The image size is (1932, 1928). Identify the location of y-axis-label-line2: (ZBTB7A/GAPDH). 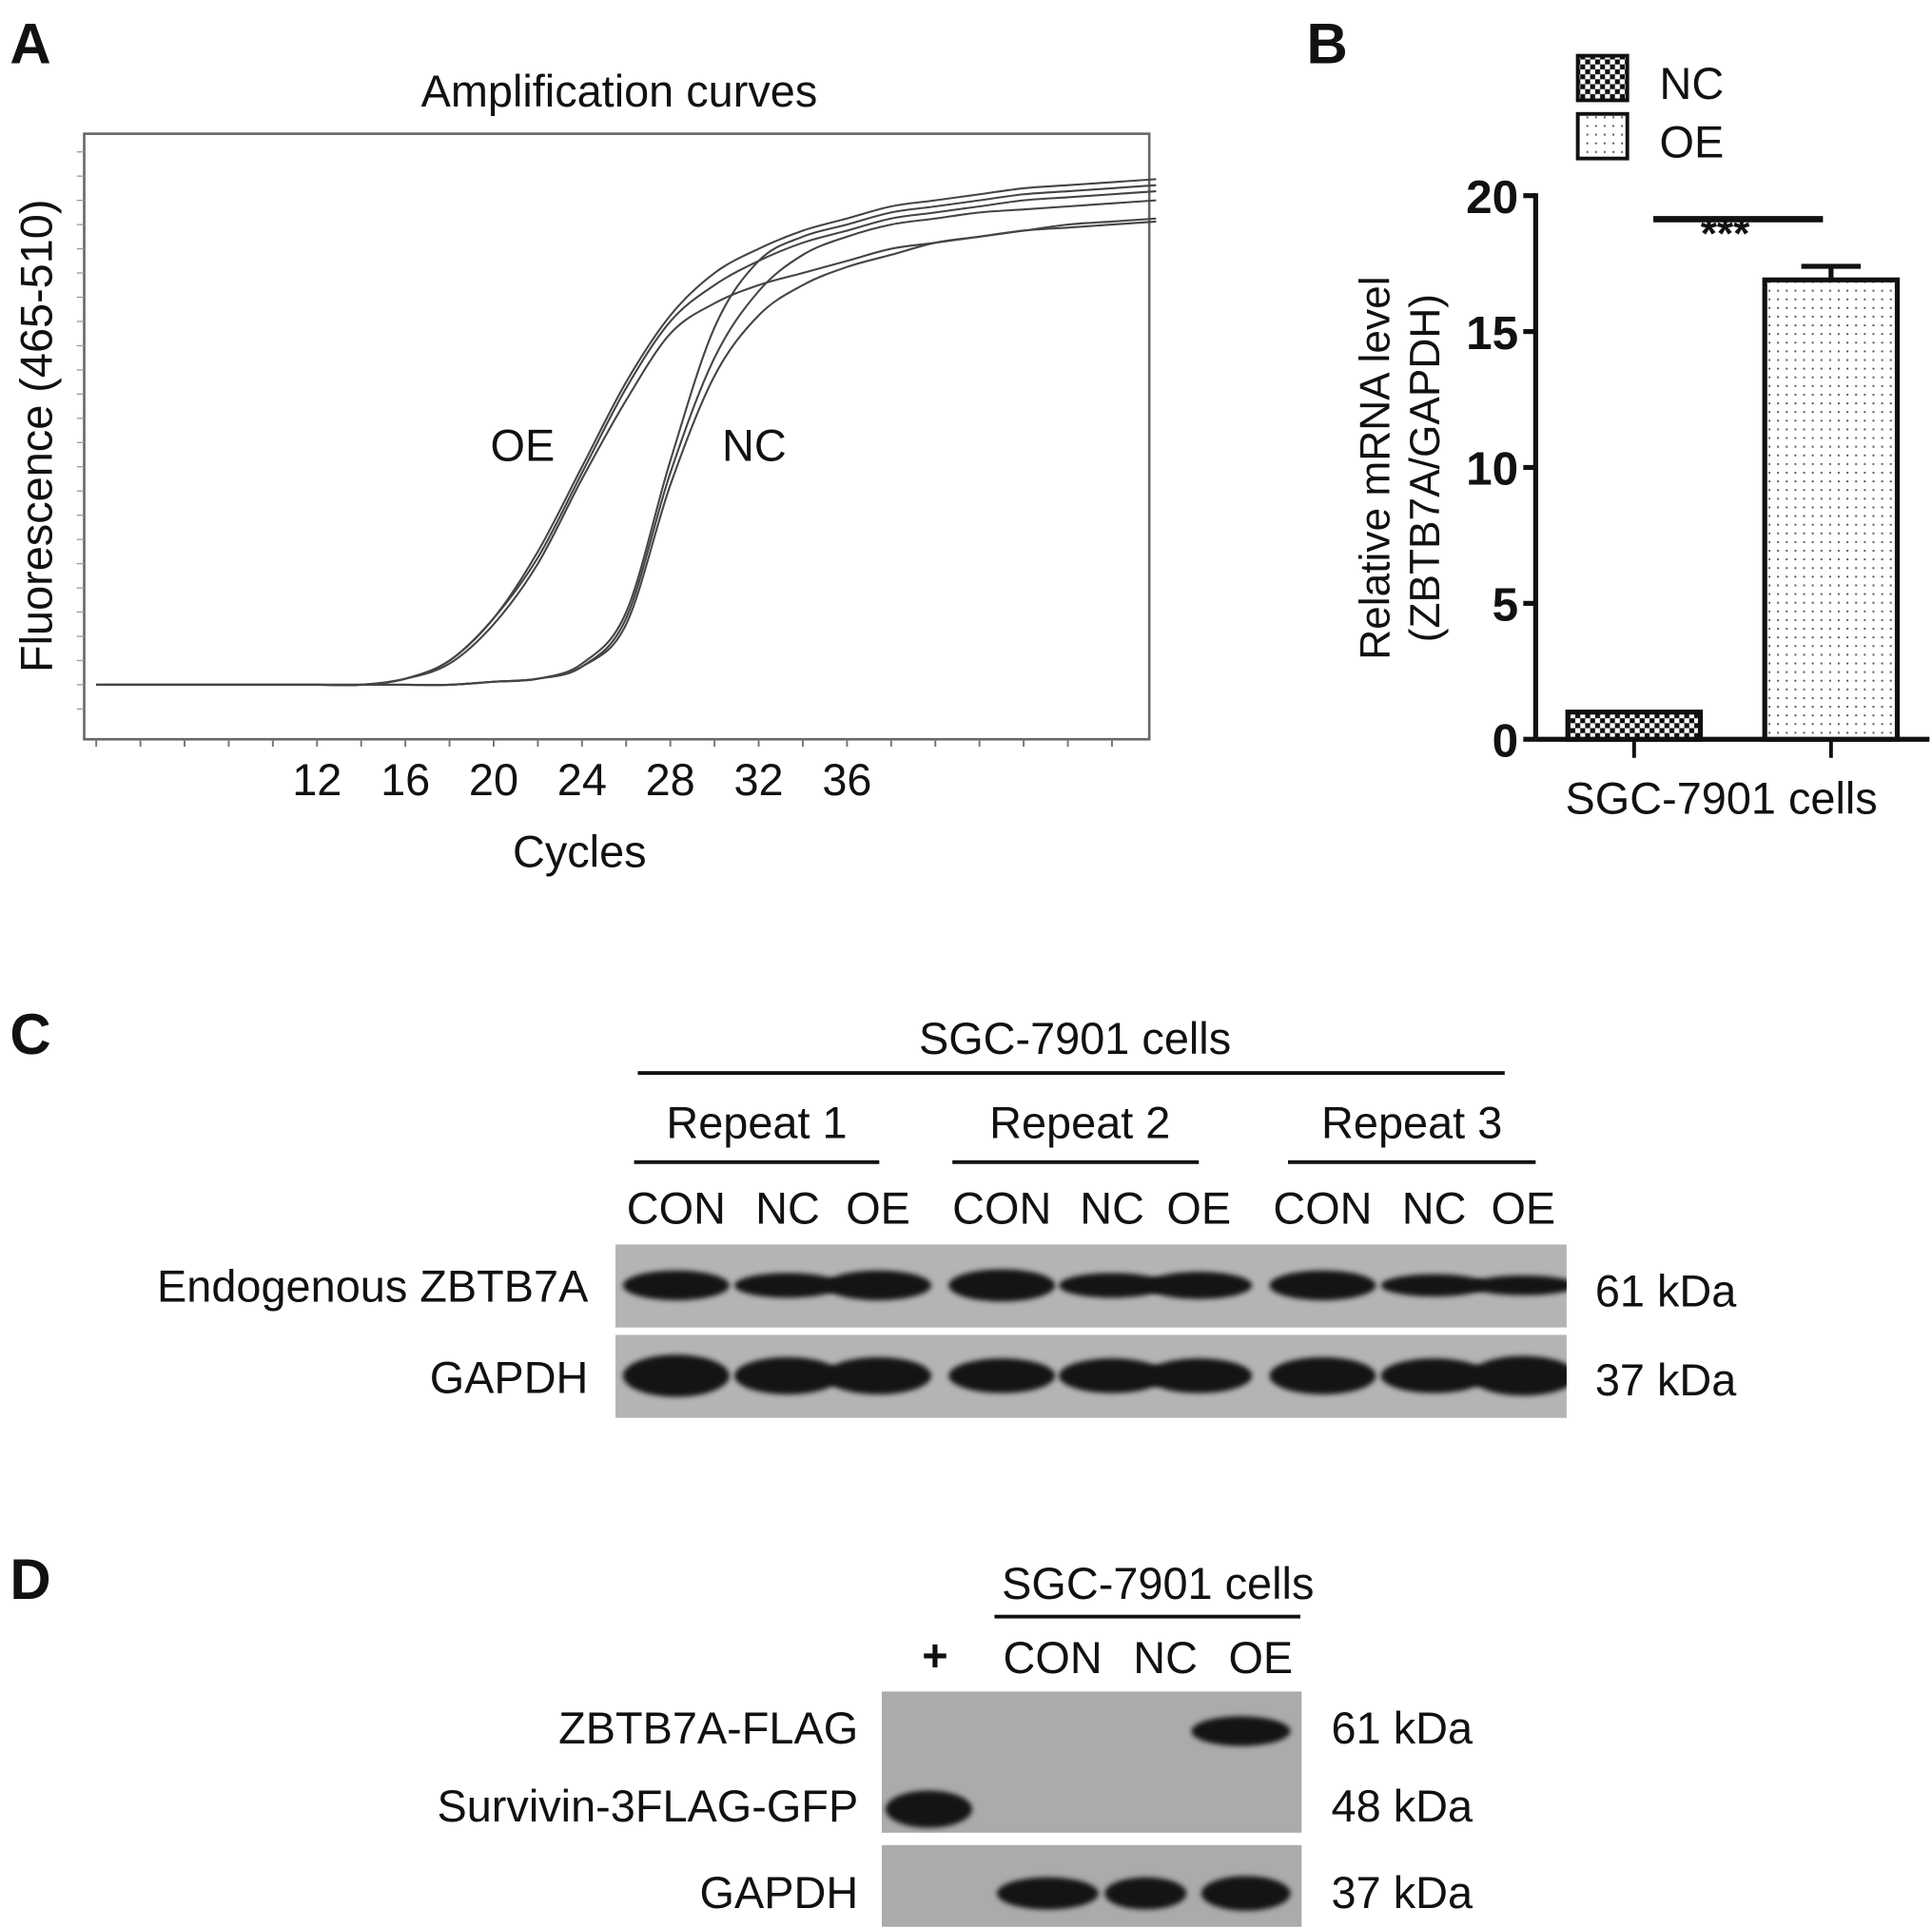
(1426, 468).